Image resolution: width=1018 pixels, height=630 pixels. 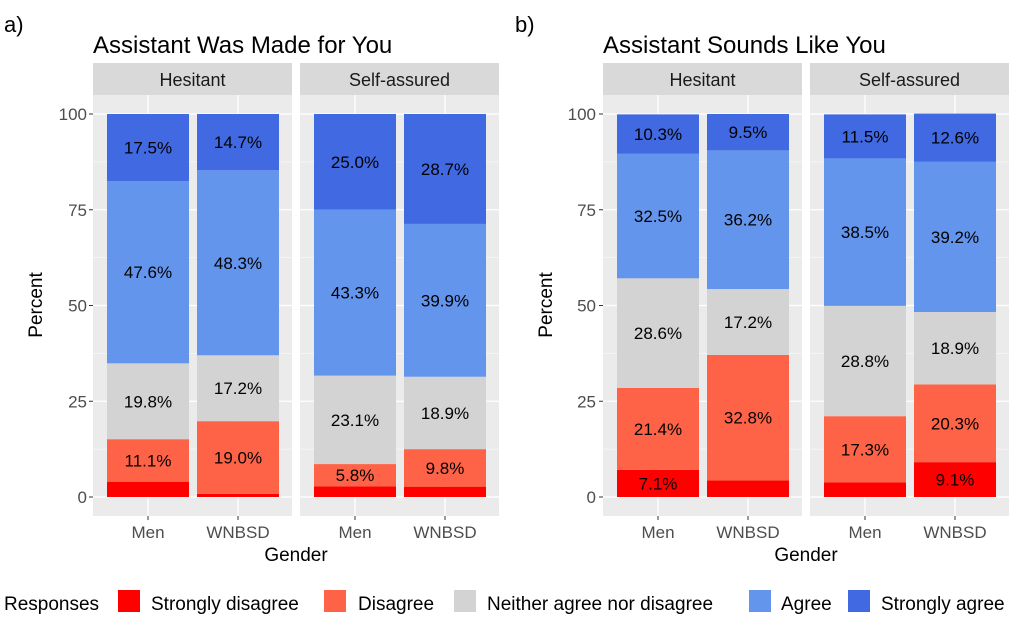 I want to click on bar-wnbsd: 19.0% 17.2% 48.3% 14.7%, so click(x=238, y=305).